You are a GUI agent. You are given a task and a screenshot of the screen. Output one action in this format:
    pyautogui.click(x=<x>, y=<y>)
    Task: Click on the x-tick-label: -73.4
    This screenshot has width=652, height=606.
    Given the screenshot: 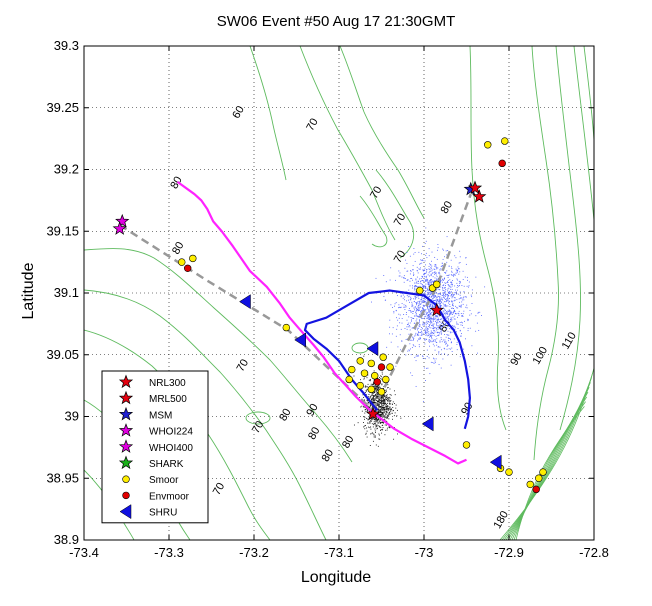 What is the action you would take?
    pyautogui.click(x=84, y=552)
    